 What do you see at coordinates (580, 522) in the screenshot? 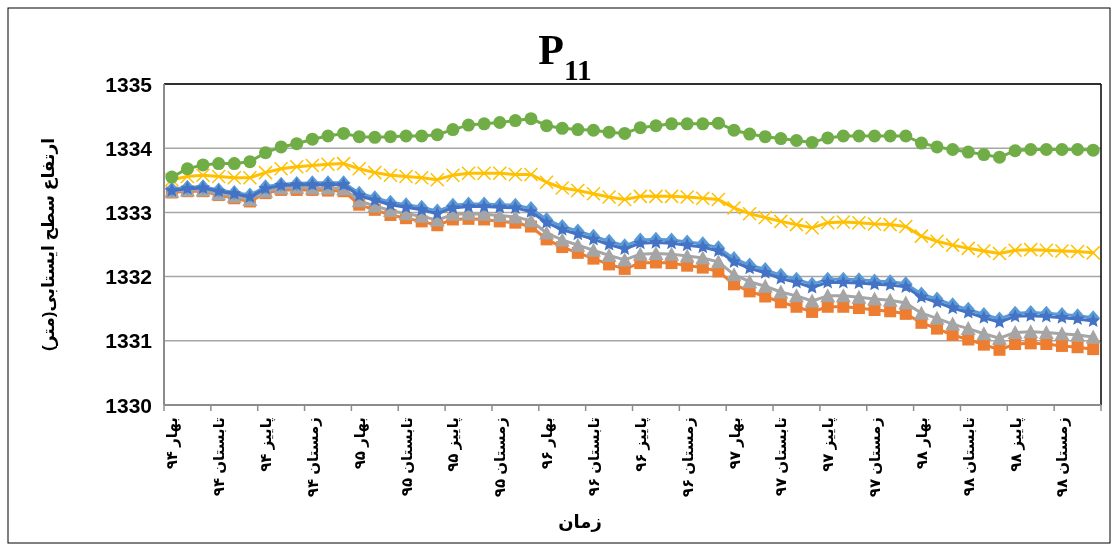
I see `x-axis-title: زمان` at bounding box center [580, 522].